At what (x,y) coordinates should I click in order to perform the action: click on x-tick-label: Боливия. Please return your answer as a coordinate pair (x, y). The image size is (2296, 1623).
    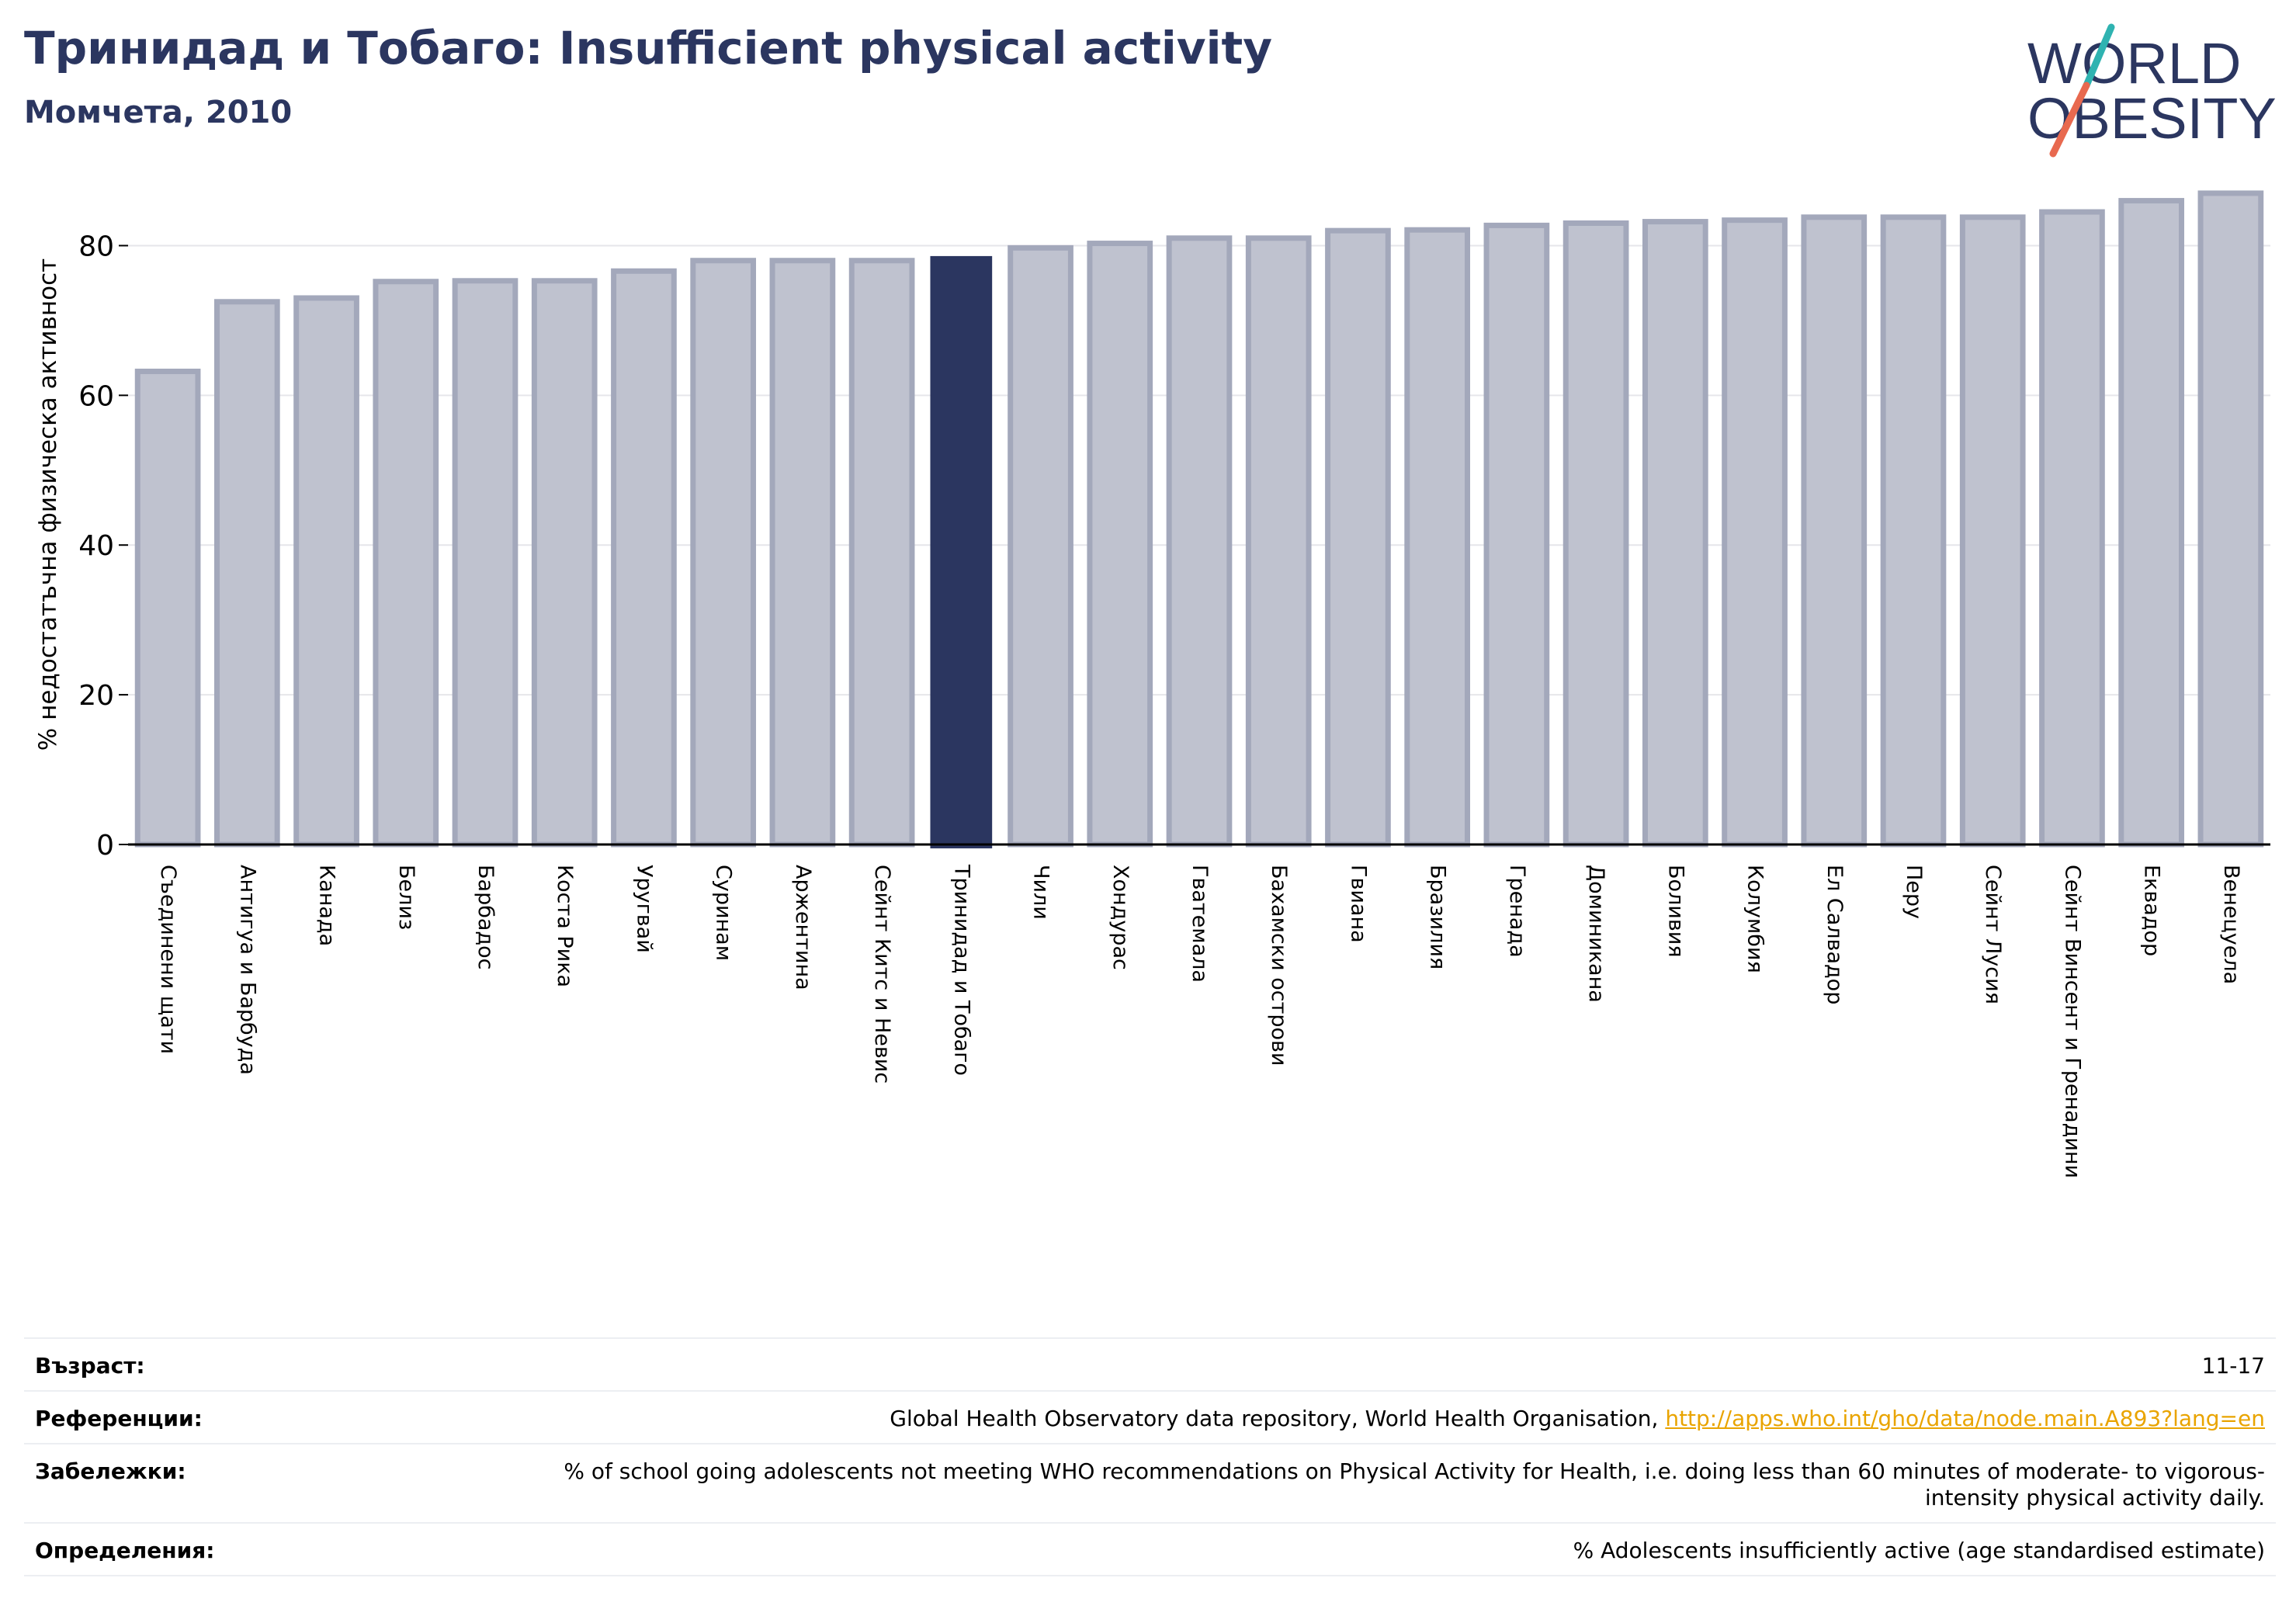
    Looking at the image, I should click on (1675, 911).